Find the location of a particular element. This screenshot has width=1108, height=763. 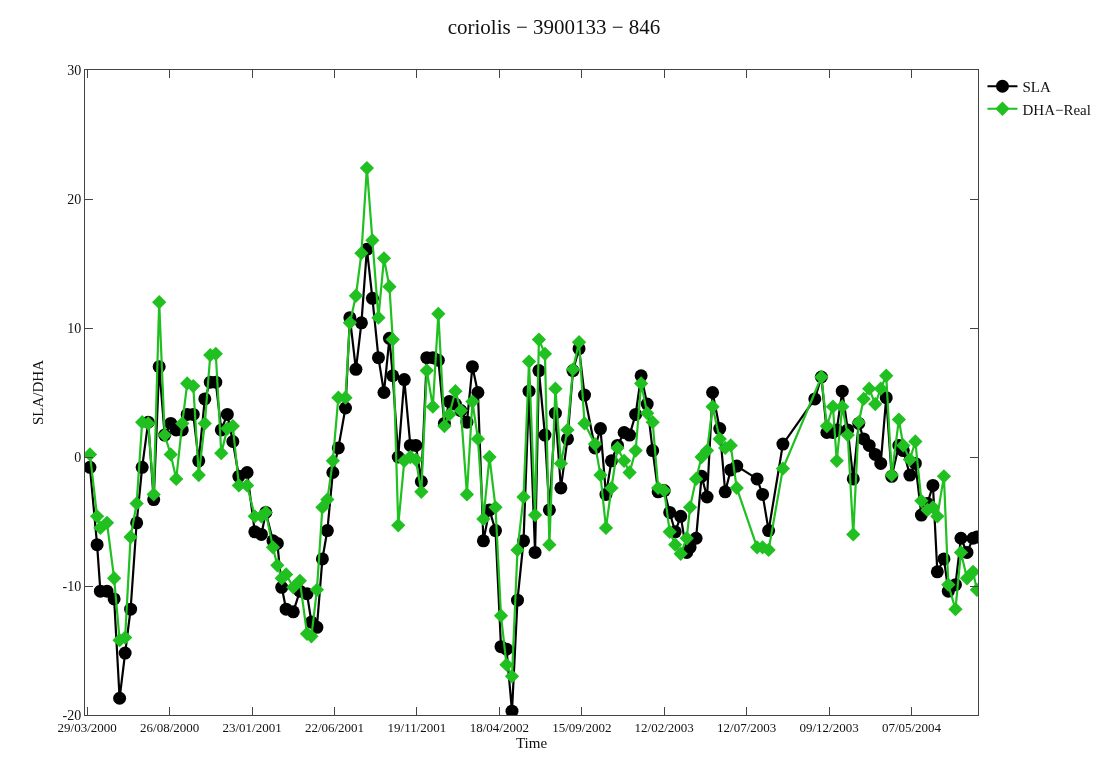

x-tick-label: 26/08/2000 is located at coordinates (170, 727).